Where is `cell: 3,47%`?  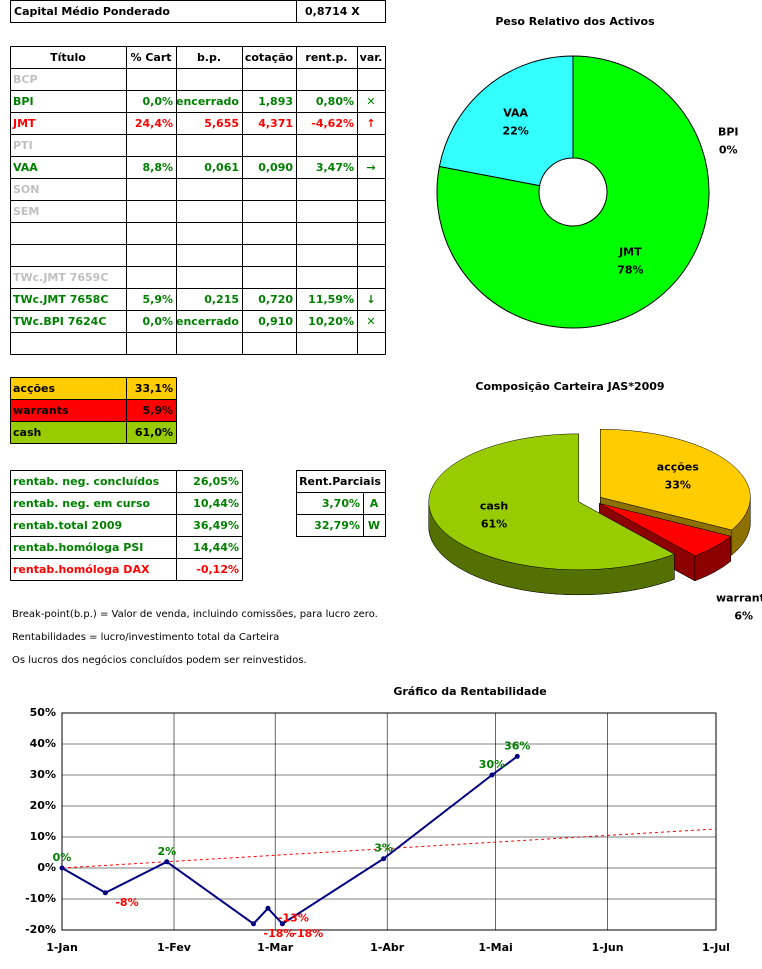
cell: 3,47% is located at coordinates (335, 167).